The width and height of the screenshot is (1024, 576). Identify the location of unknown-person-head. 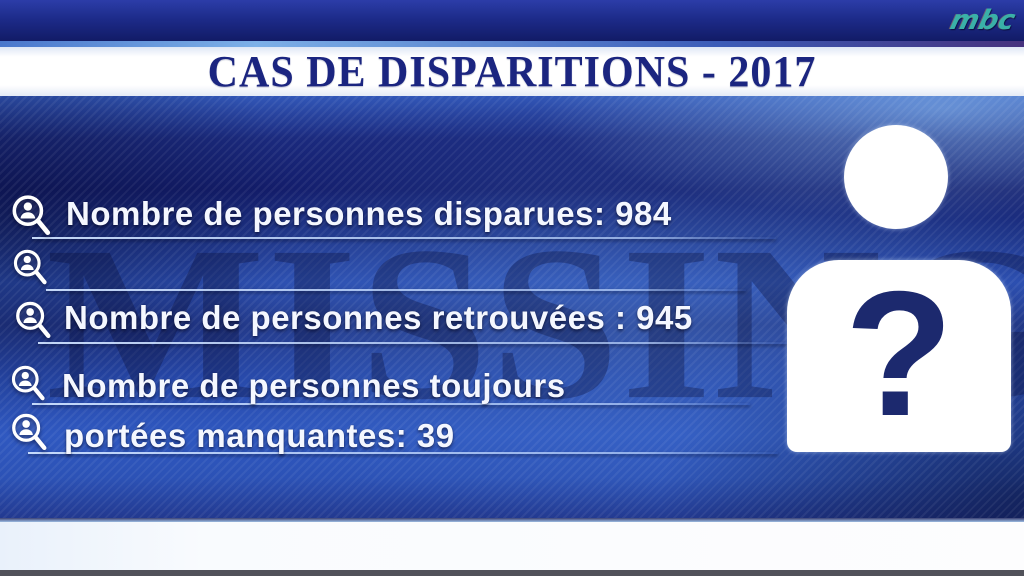
(896, 177).